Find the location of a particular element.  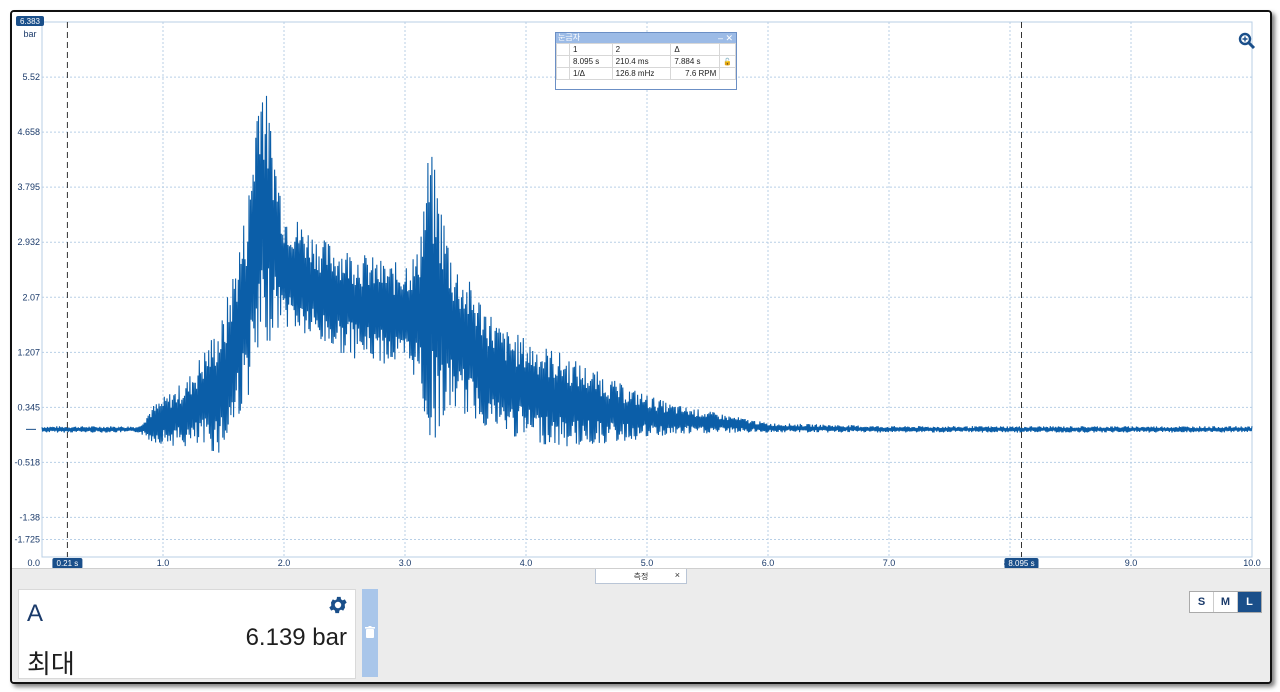

y-tick-label: 0.345 is located at coordinates (28, 407).